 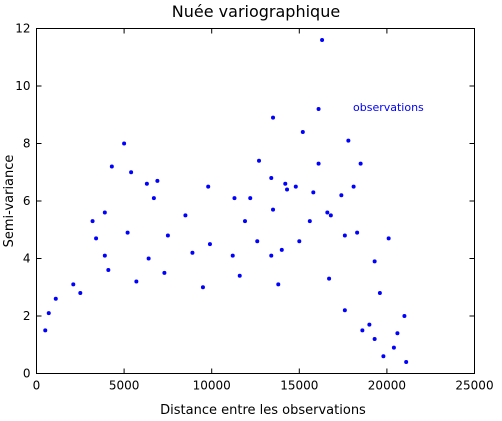 I want to click on y-tick-label: 4, so click(x=27, y=259).